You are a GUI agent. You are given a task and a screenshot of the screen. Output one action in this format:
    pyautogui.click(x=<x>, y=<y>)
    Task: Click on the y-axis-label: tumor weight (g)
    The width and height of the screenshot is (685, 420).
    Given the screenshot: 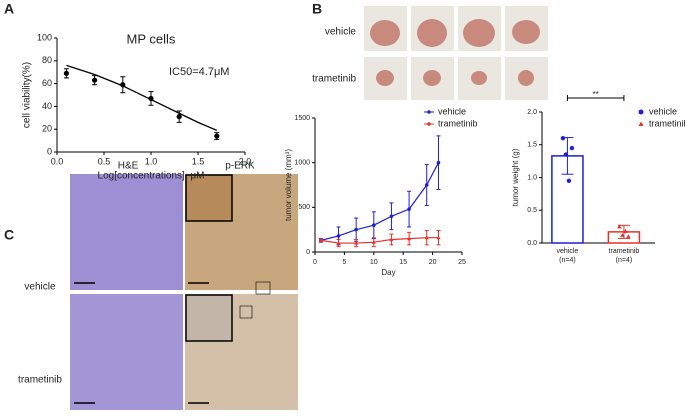 What is the action you would take?
    pyautogui.click(x=515, y=177)
    